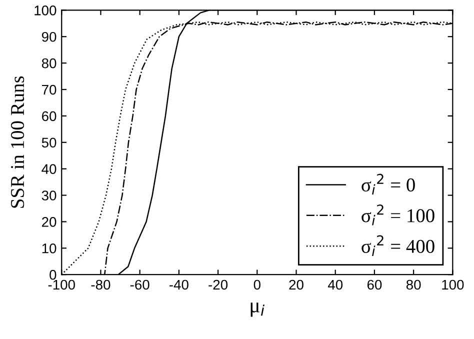  What do you see at coordinates (218, 285) in the screenshot?
I see `x-tick-label: -20` at bounding box center [218, 285].